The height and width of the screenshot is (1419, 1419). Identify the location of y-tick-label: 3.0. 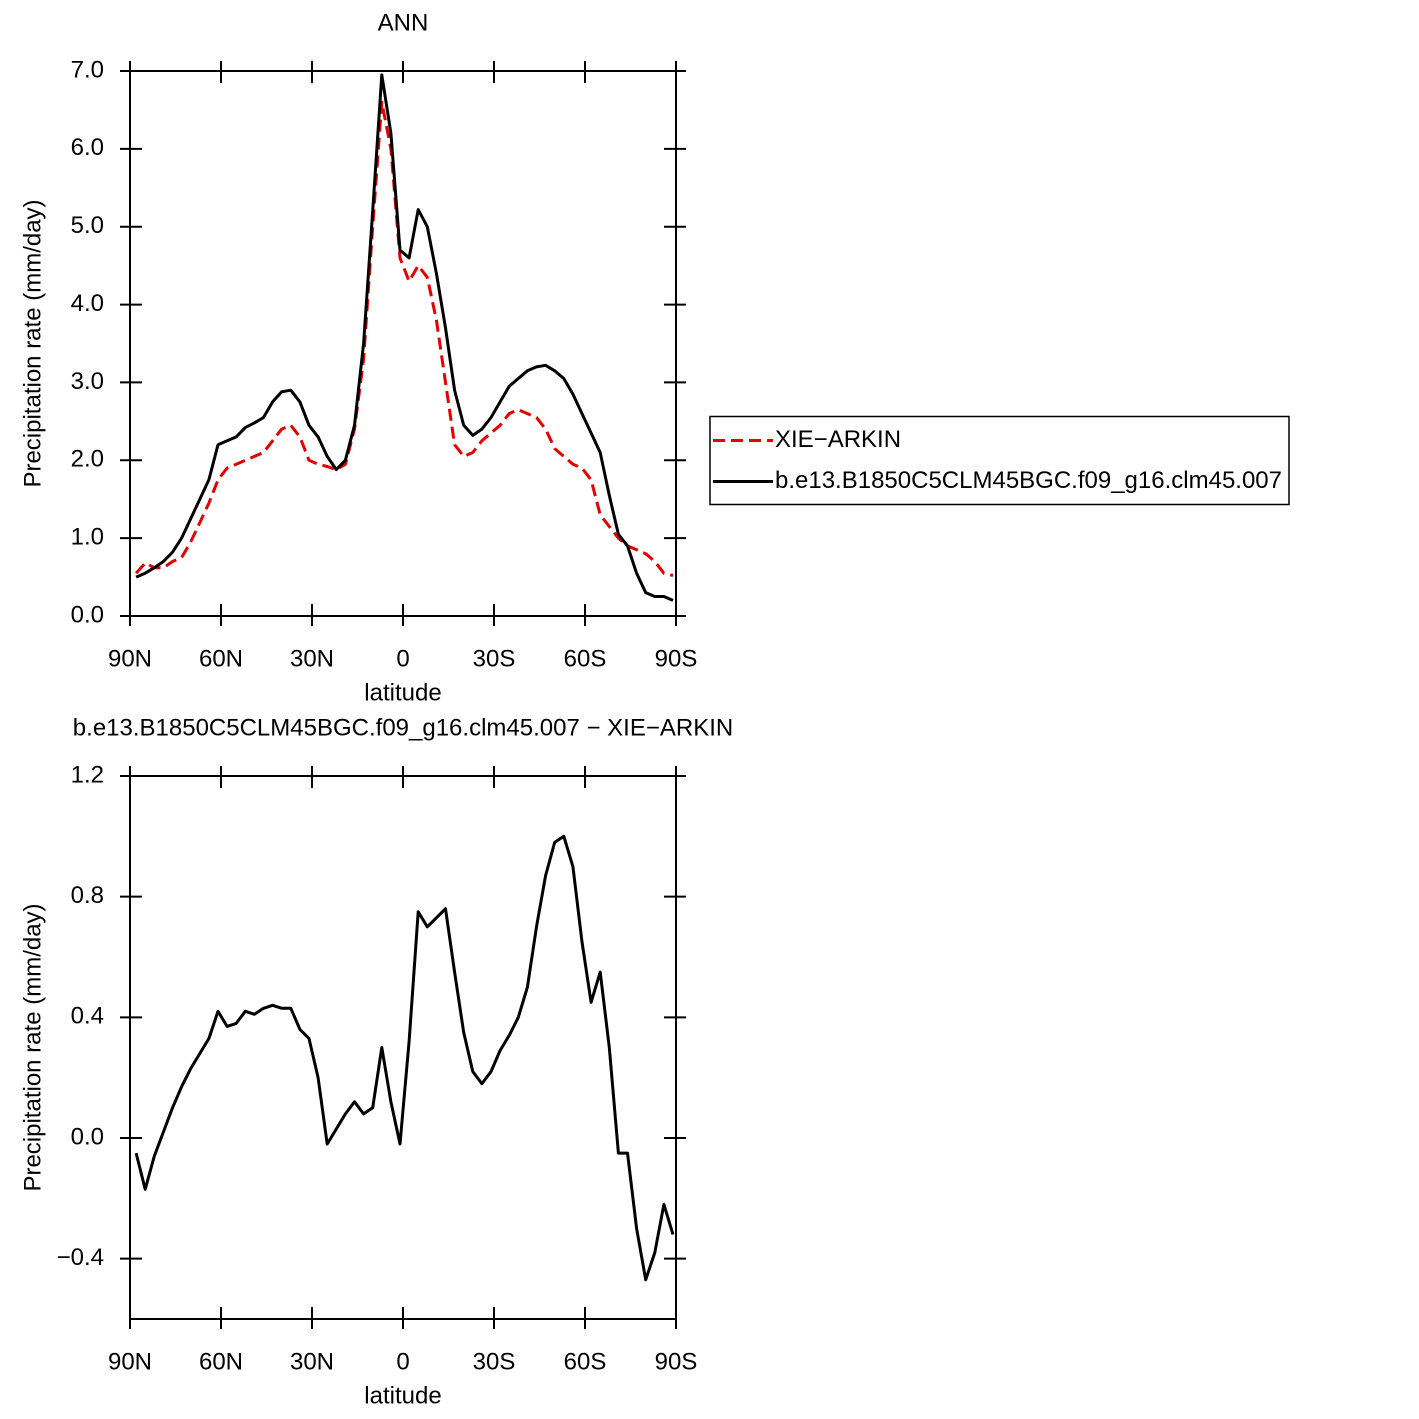
(87, 381).